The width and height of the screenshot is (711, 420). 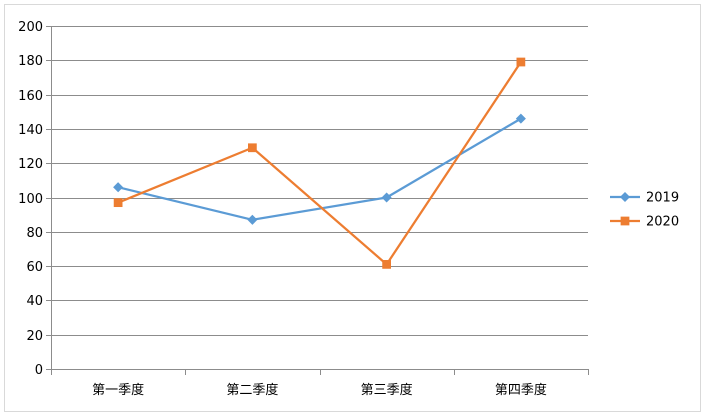 What do you see at coordinates (644, 210) in the screenshot?
I see `legend: 2019 2020` at bounding box center [644, 210].